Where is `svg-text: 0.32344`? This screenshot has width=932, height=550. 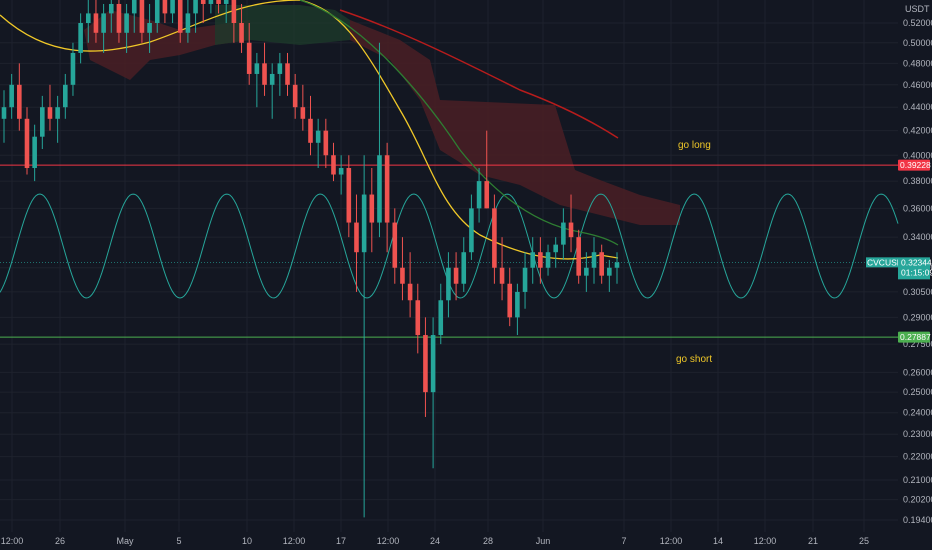
svg-text: 0.32344 is located at coordinates (916, 262).